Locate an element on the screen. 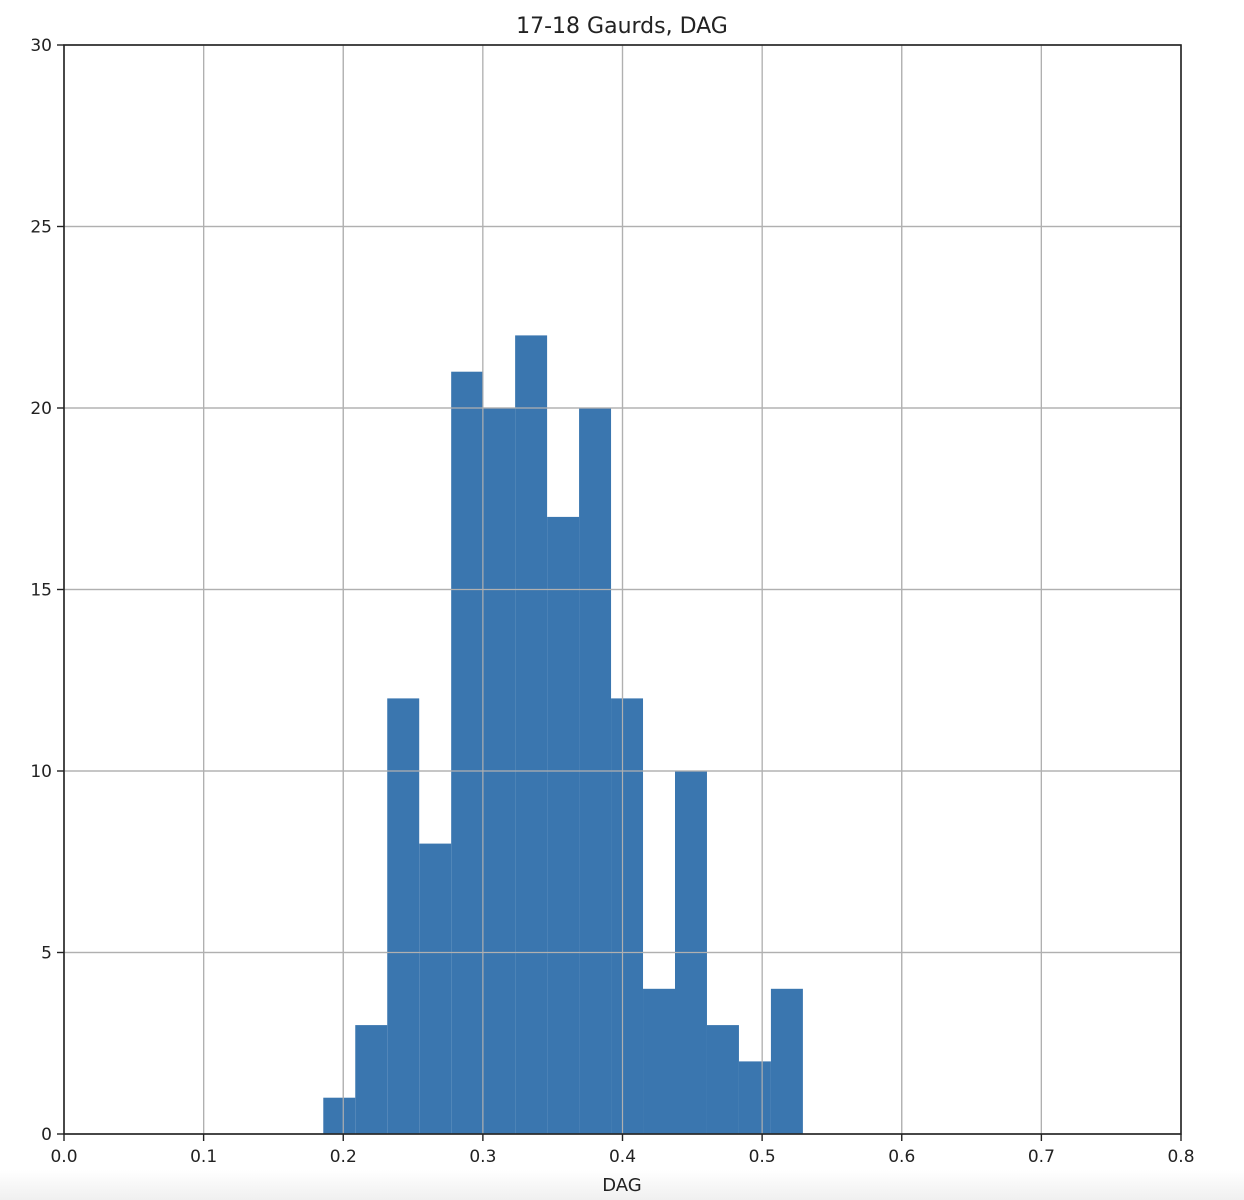 Image resolution: width=1244 pixels, height=1200 pixels. x-axis-label: DAG is located at coordinates (622, 1185).